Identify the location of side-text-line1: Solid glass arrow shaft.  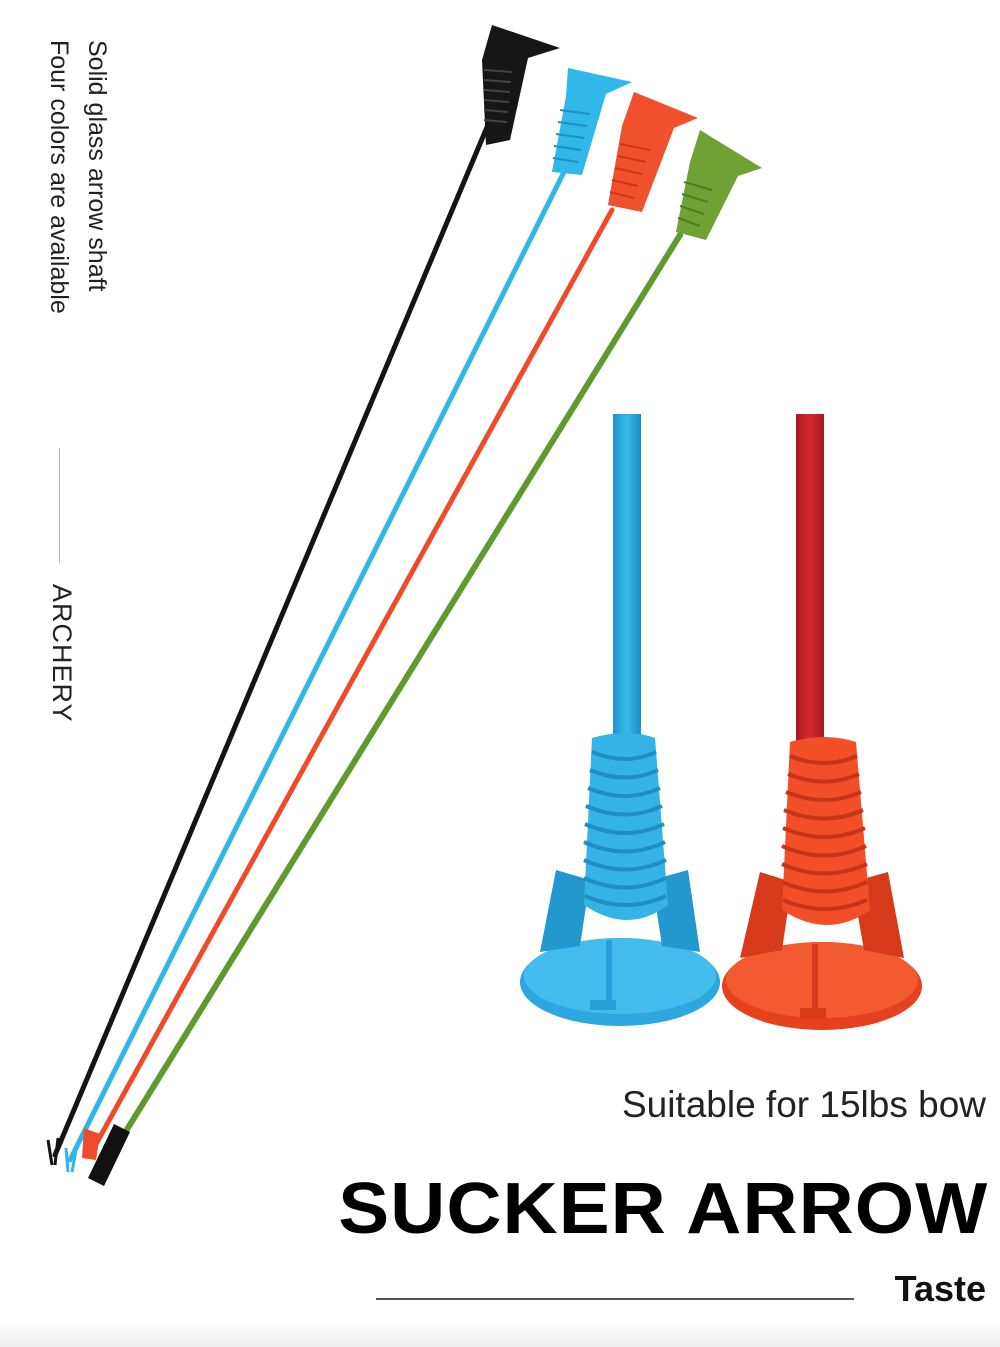
(97, 166).